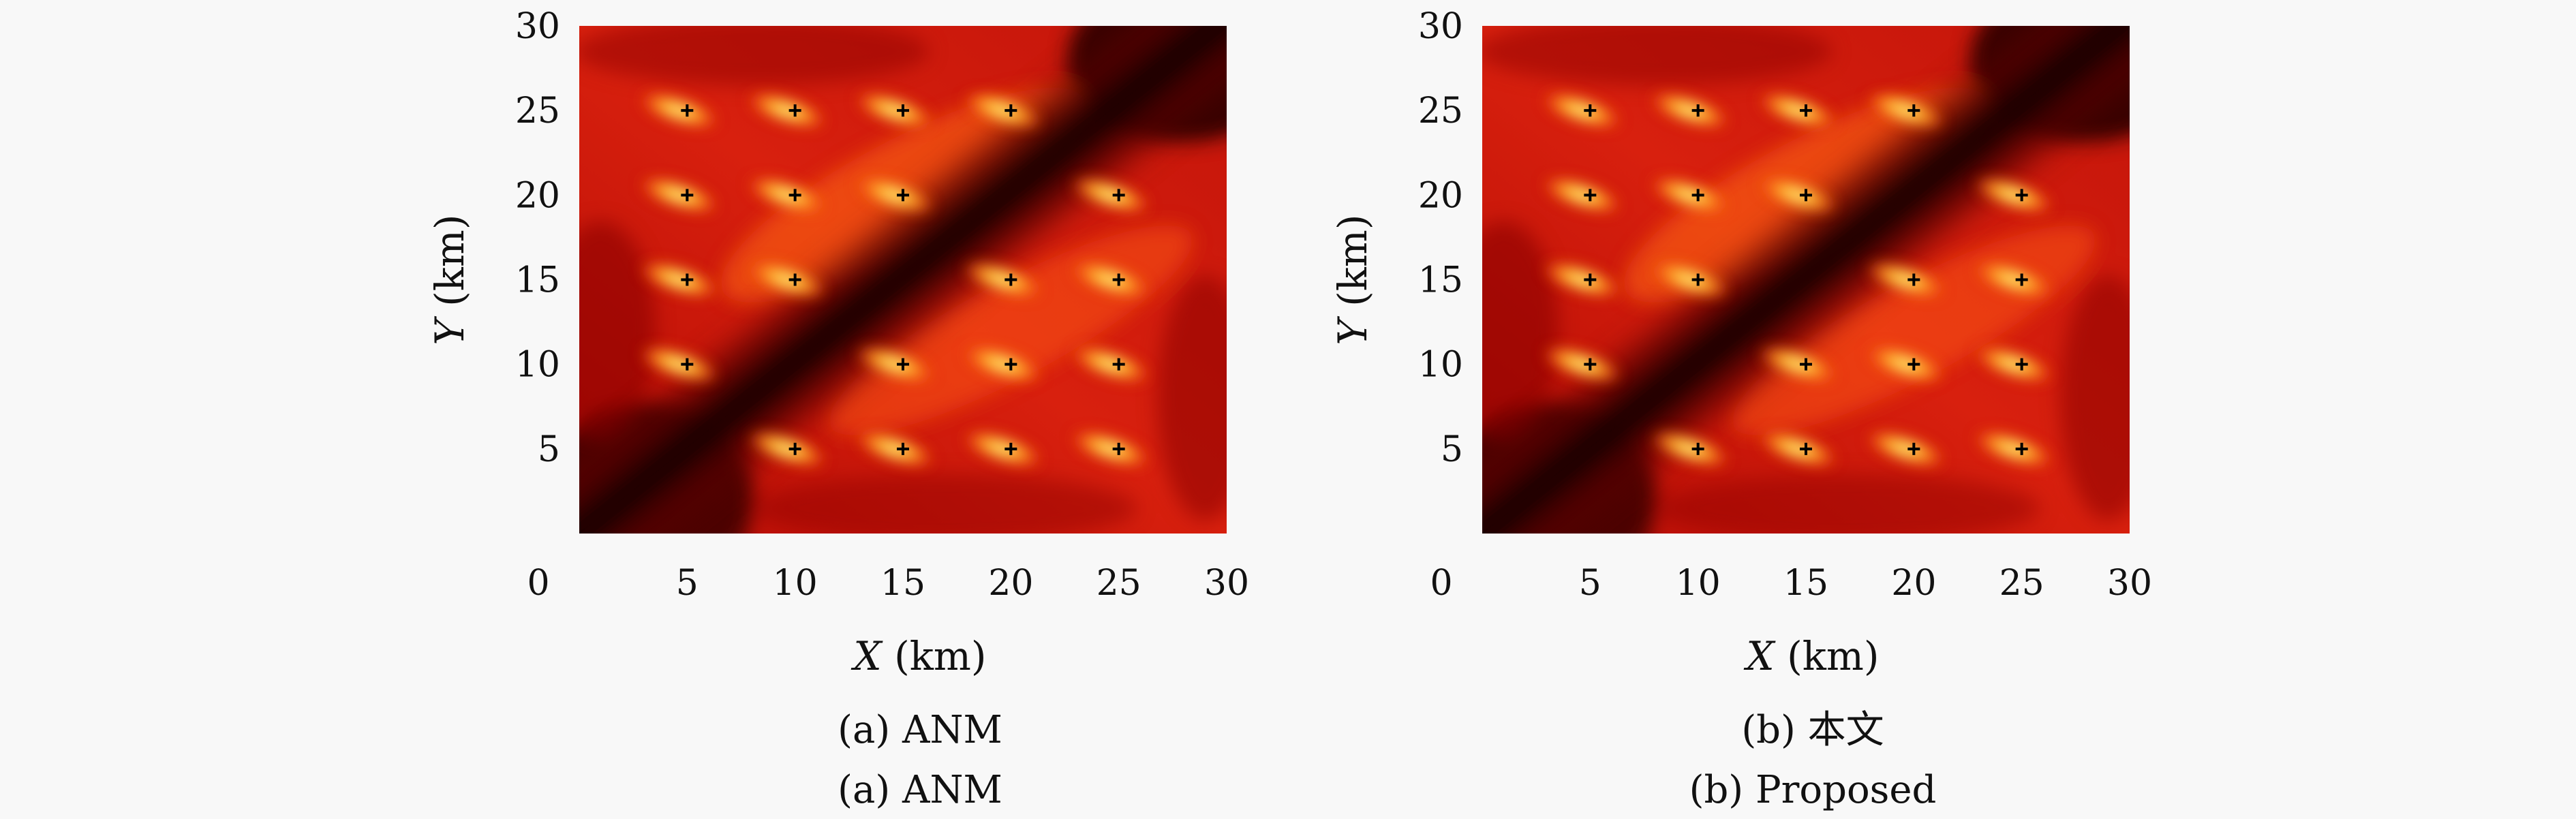 This screenshot has height=819, width=2576. What do you see at coordinates (537, 26) in the screenshot?
I see `y-tick-label: 30` at bounding box center [537, 26].